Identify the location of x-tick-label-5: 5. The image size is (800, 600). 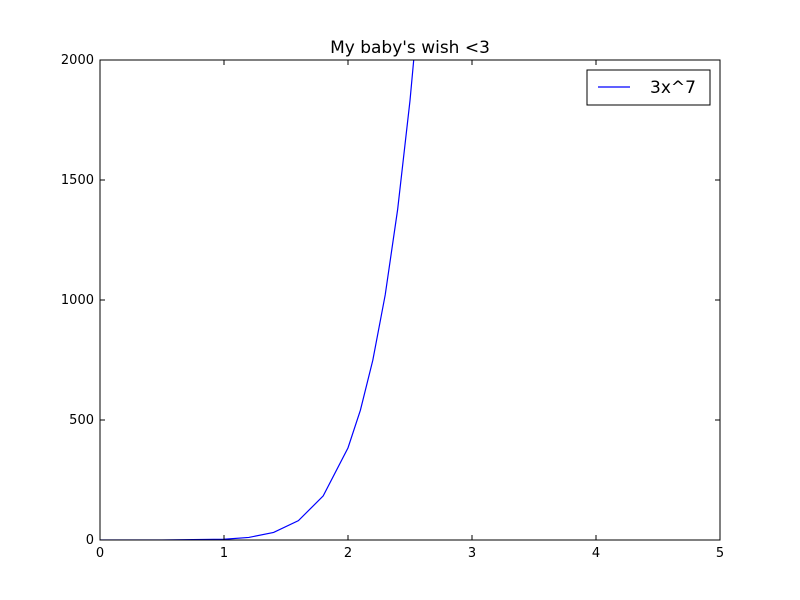
(720, 553).